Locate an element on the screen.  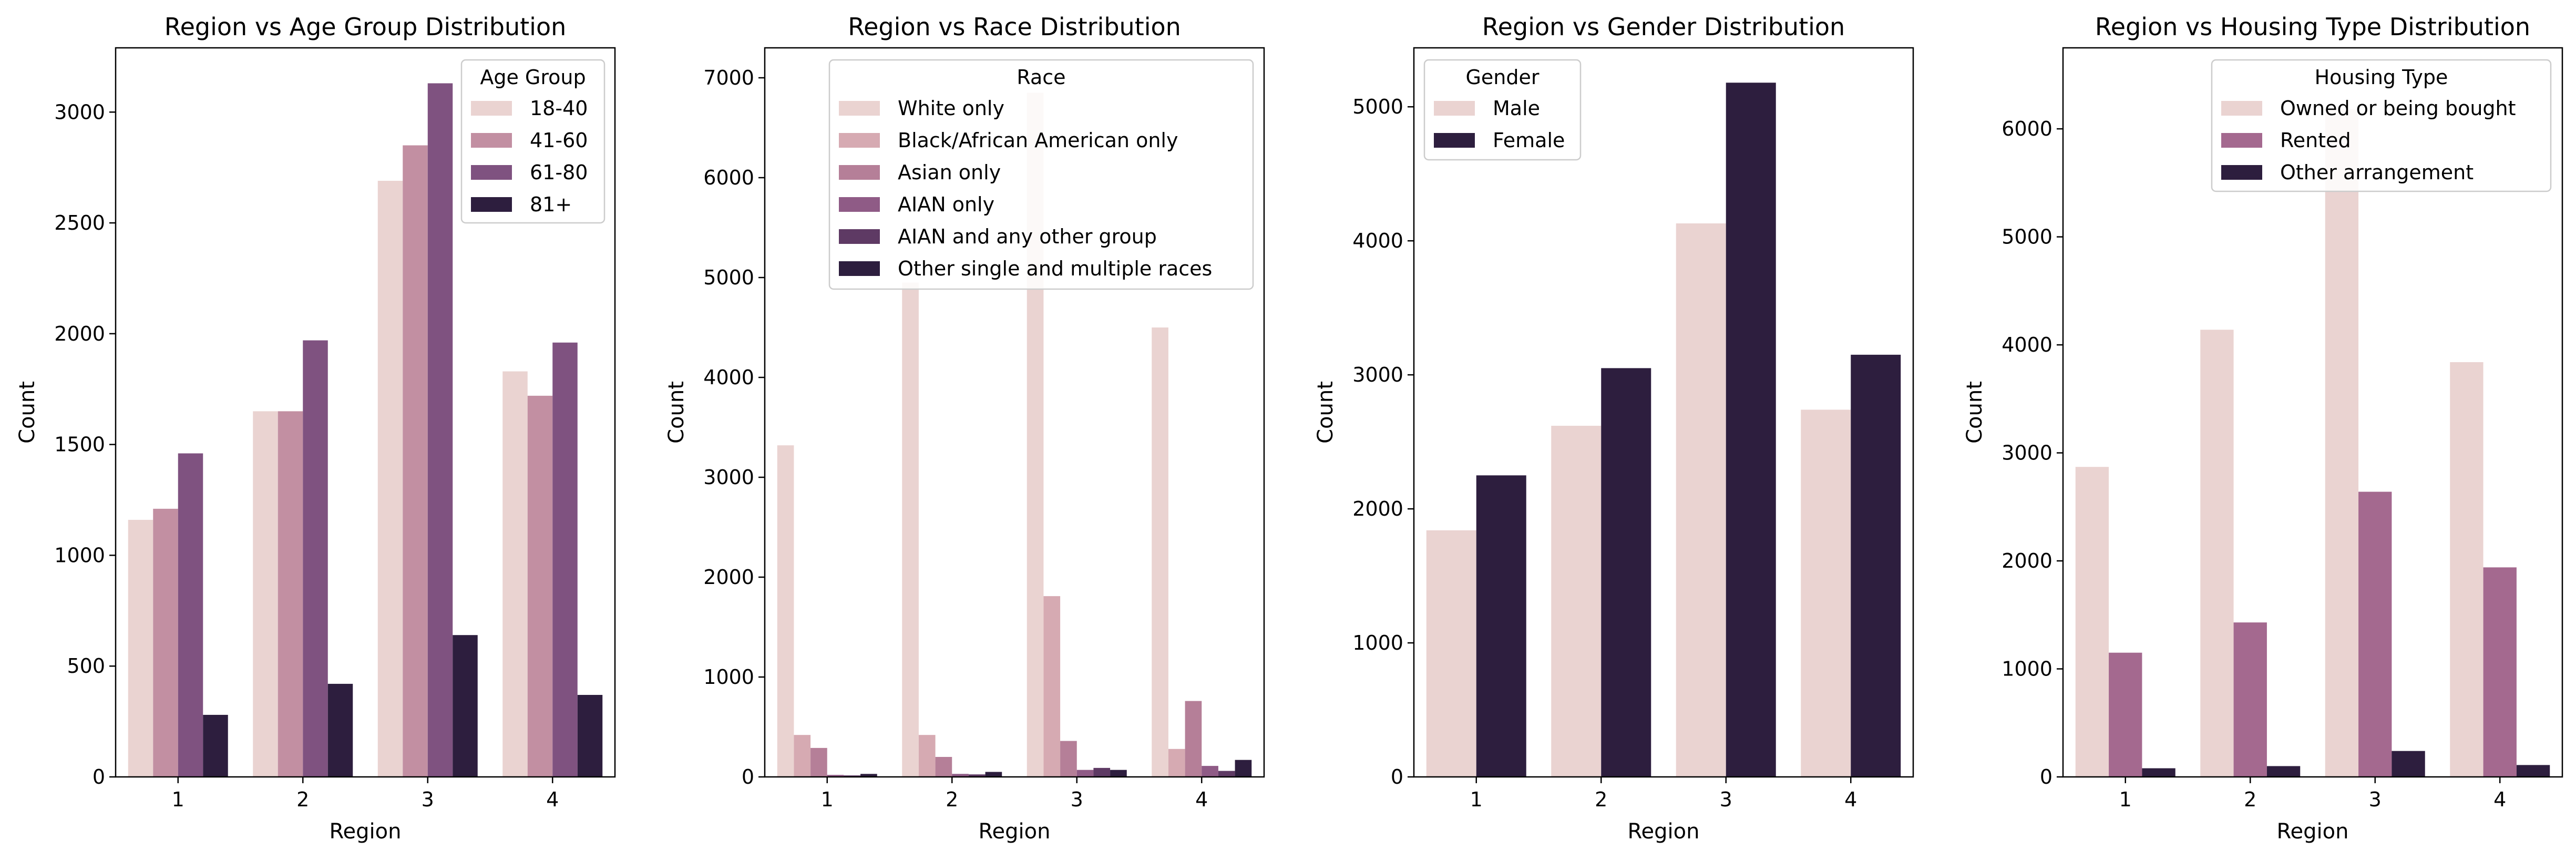
chart-title: Region vs Housing Type Distribution is located at coordinates (2312, 27).